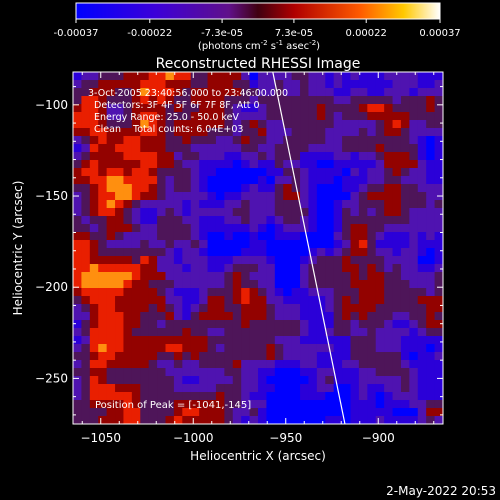 The image size is (500, 500). I want to click on y-axis-label: Heliocentric Y (arcsec), so click(18, 248).